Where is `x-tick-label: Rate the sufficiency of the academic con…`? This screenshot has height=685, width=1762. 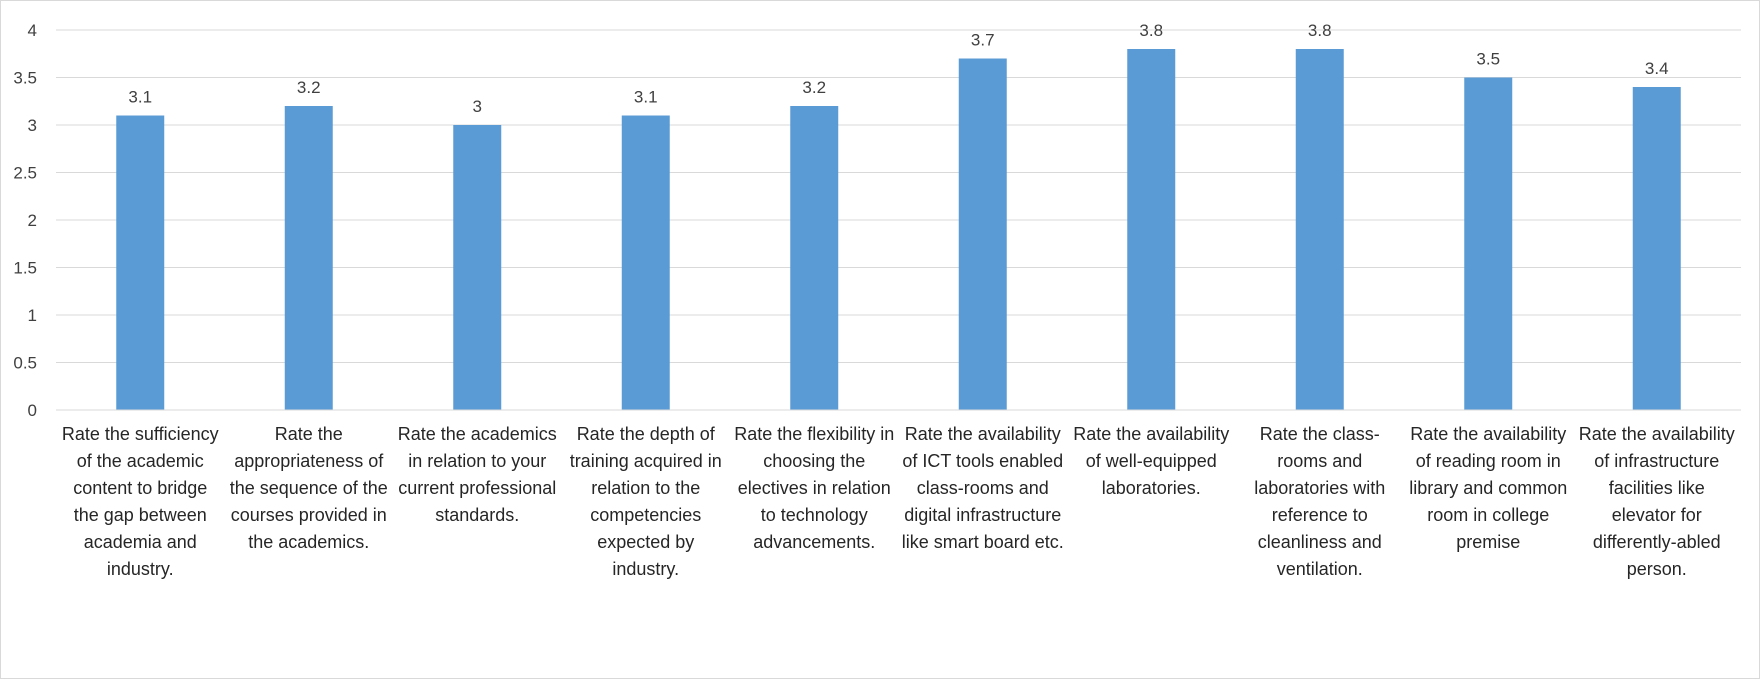
x-tick-label: Rate the sufficiency of the academic con… is located at coordinates (140, 501).